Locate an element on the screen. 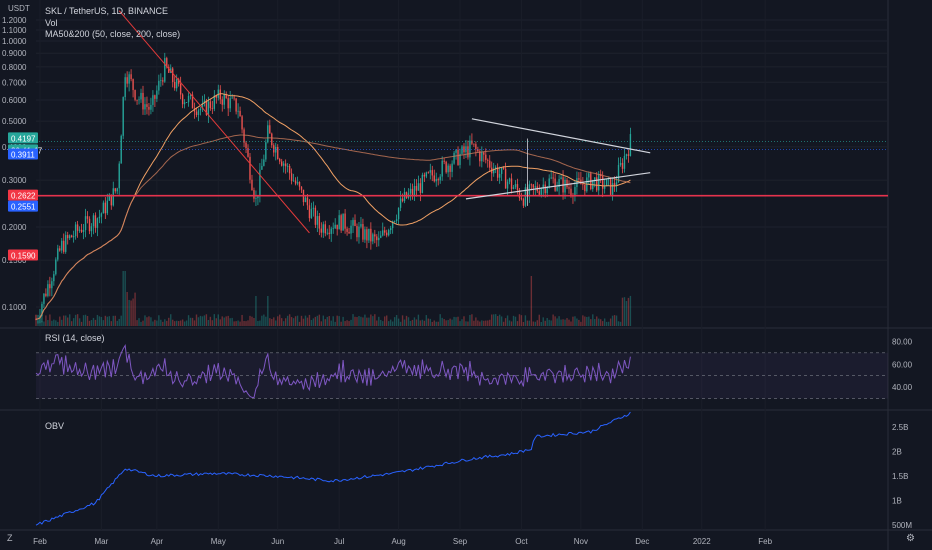 The height and width of the screenshot is (550, 932). time-tick-label: Dec is located at coordinates (642, 541).